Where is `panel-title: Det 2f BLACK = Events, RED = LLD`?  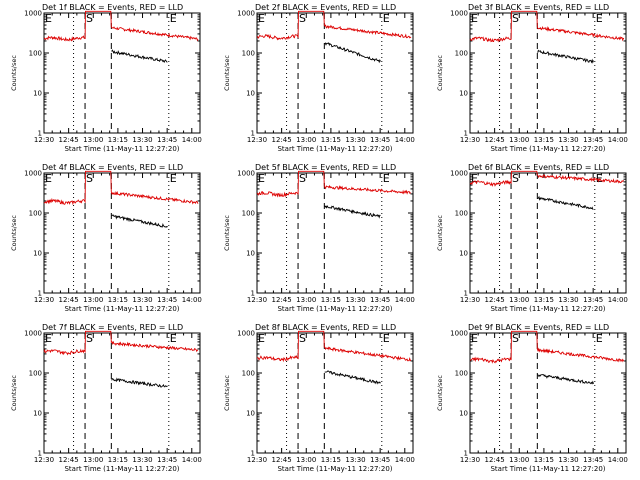
panel-title: Det 2f BLACK = Events, RED = LLD is located at coordinates (325, 7).